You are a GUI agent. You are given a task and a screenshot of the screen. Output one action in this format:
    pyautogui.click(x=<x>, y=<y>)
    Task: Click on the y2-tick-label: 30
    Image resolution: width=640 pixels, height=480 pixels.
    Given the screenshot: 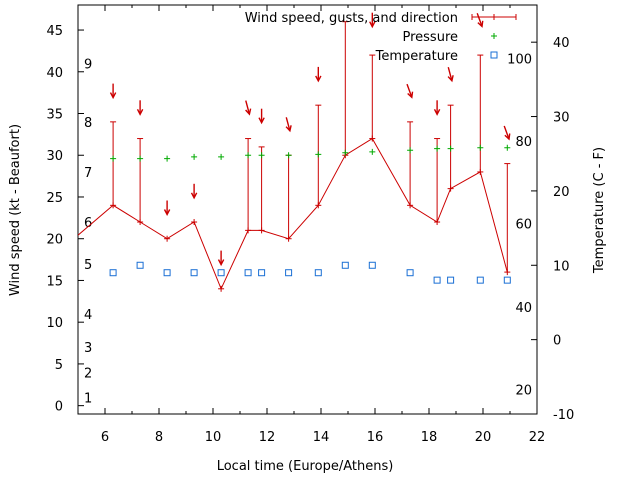 What is the action you would take?
    pyautogui.click(x=561, y=118)
    